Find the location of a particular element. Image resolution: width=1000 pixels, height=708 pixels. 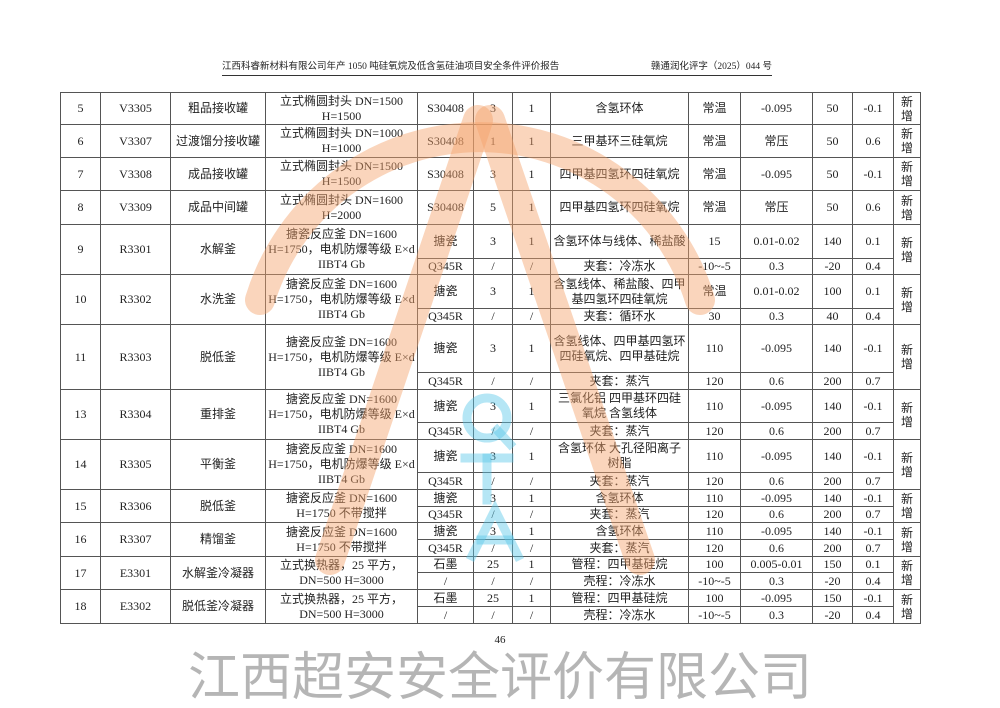

cell-no: 8 is located at coordinates (80, 207).